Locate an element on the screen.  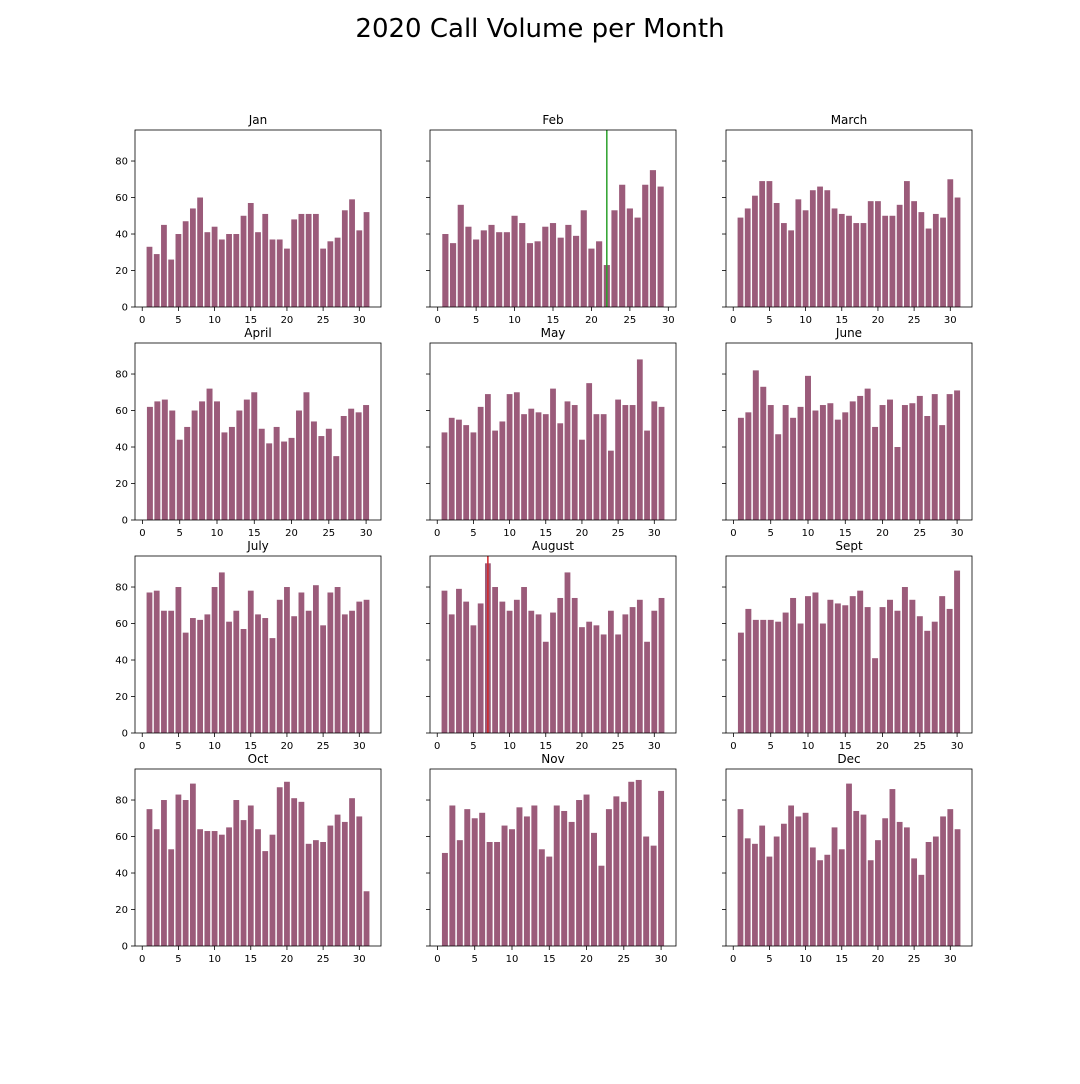
y-tick-label: 80 is located at coordinates (121, 588).